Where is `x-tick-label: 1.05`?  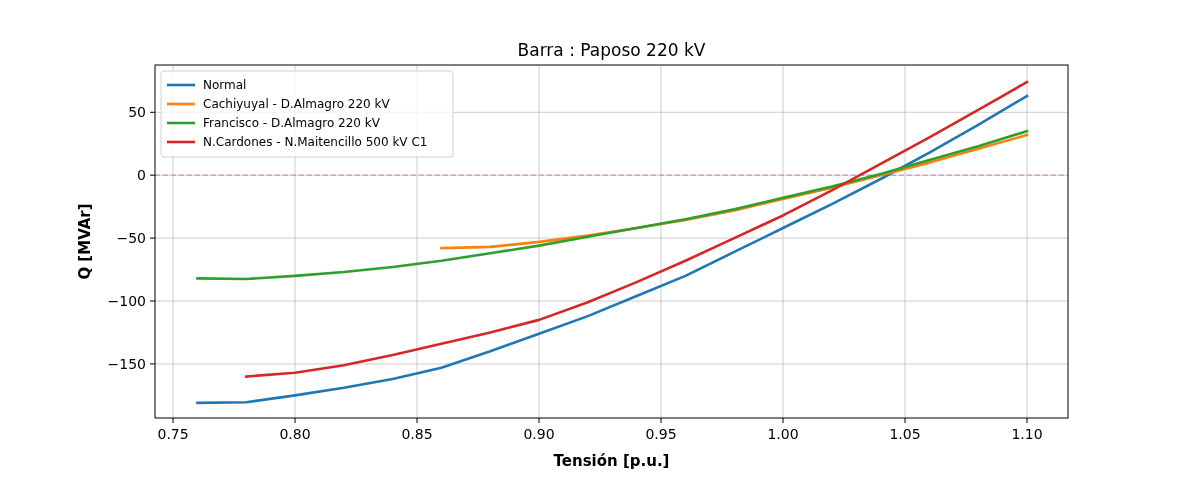 x-tick-label: 1.05 is located at coordinates (905, 434).